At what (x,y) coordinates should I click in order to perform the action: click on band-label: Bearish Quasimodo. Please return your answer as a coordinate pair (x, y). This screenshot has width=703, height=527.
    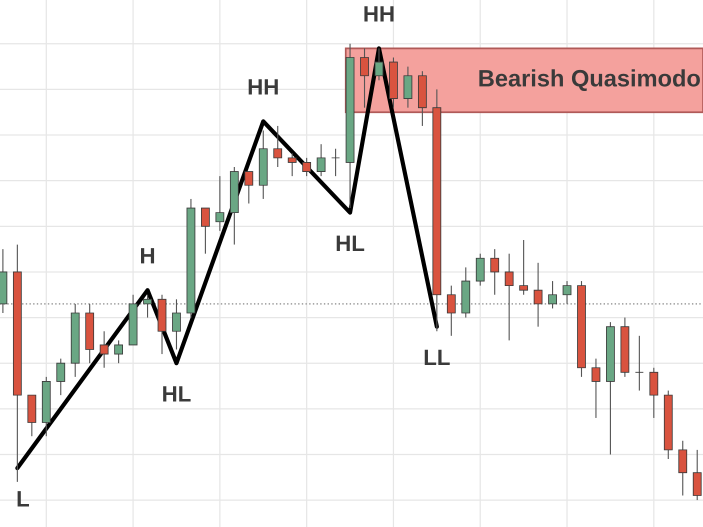
    Looking at the image, I should click on (589, 80).